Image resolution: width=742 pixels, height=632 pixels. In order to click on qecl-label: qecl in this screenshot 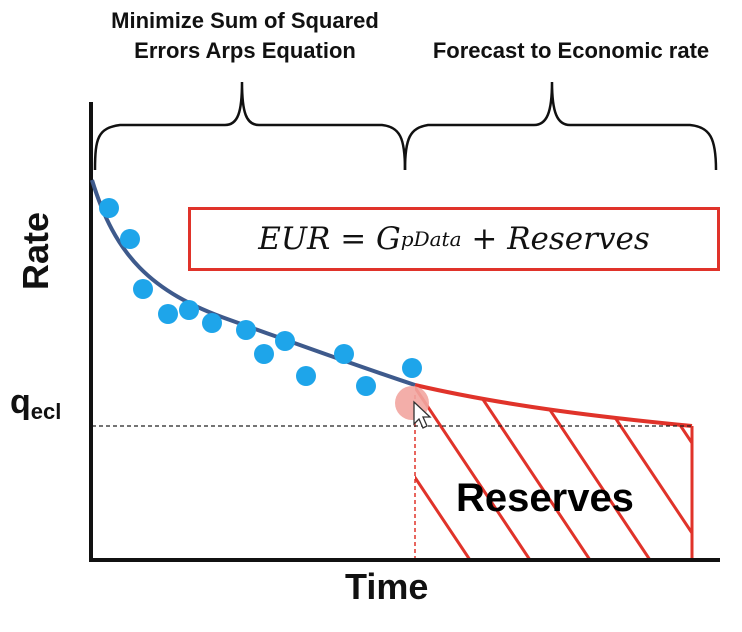, I will do `click(35, 404)`.